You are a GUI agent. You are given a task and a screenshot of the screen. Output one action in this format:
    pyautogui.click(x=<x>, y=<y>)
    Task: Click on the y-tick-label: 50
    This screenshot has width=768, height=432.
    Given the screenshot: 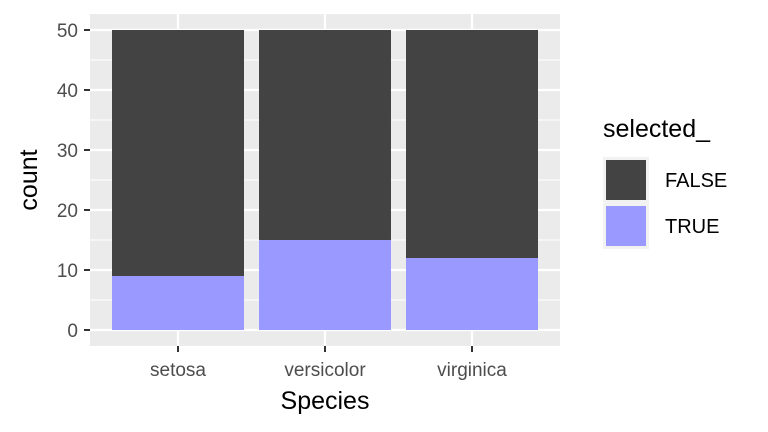 What is the action you would take?
    pyautogui.click(x=67, y=31)
    